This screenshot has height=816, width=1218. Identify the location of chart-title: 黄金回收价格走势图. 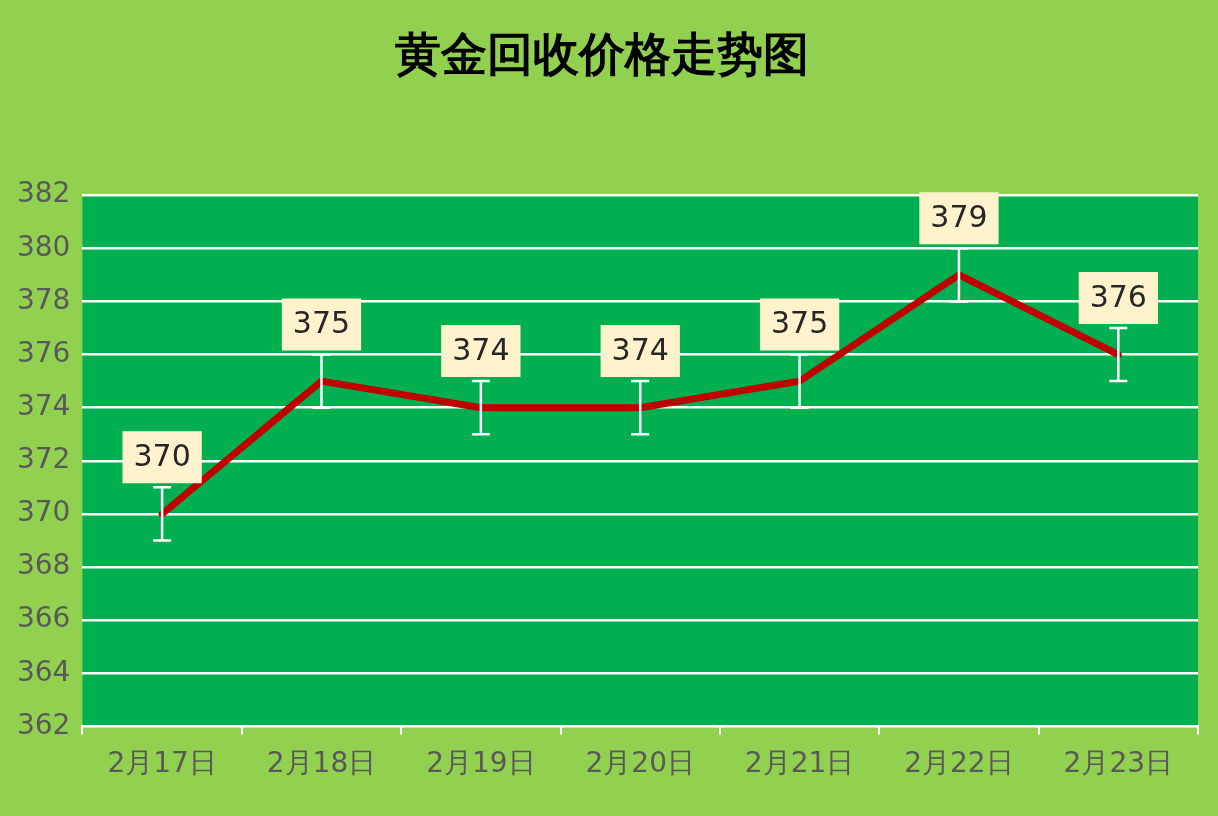
(601, 53).